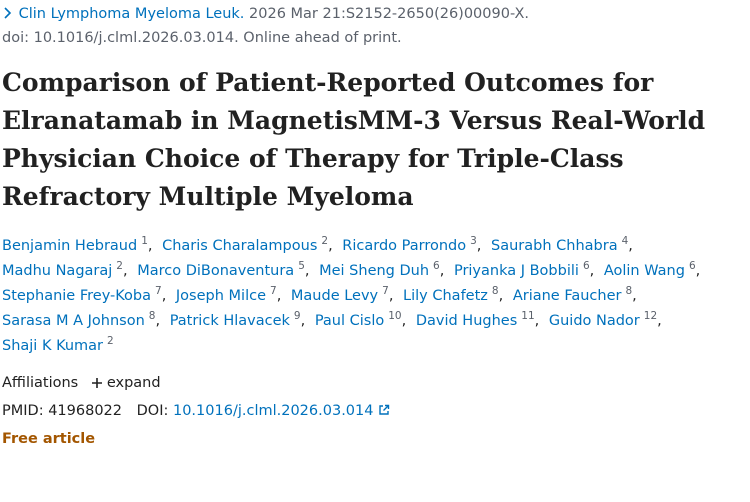  I want to click on author: Shaji K Kumar 2, so click(58, 344).